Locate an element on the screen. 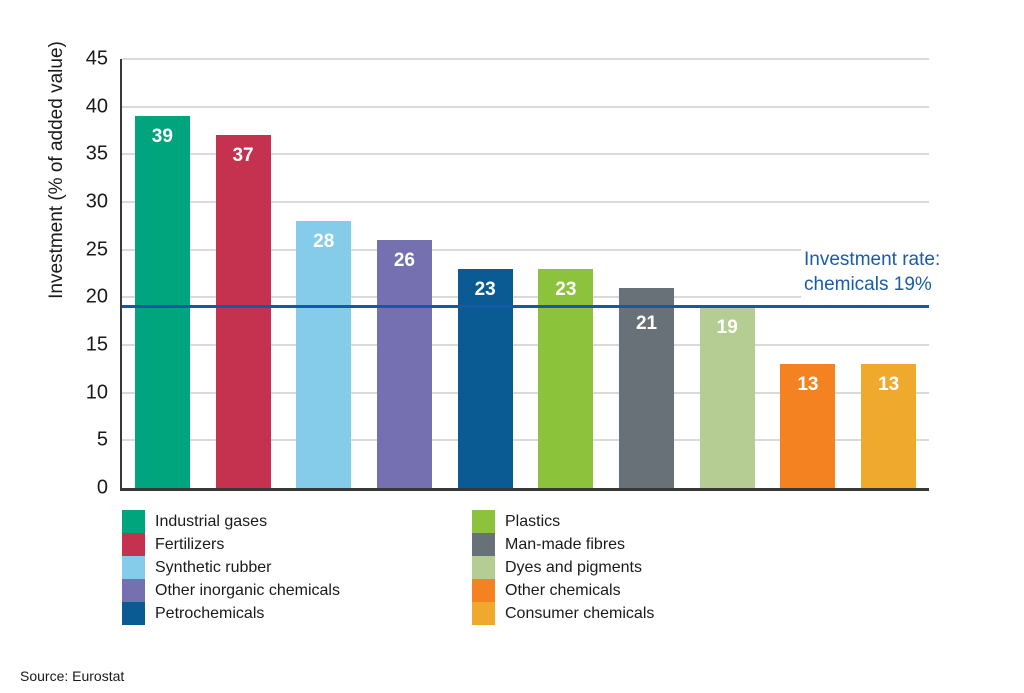 Image resolution: width=1024 pixels, height=693 pixels. bar-value-label: 26 is located at coordinates (404, 261).